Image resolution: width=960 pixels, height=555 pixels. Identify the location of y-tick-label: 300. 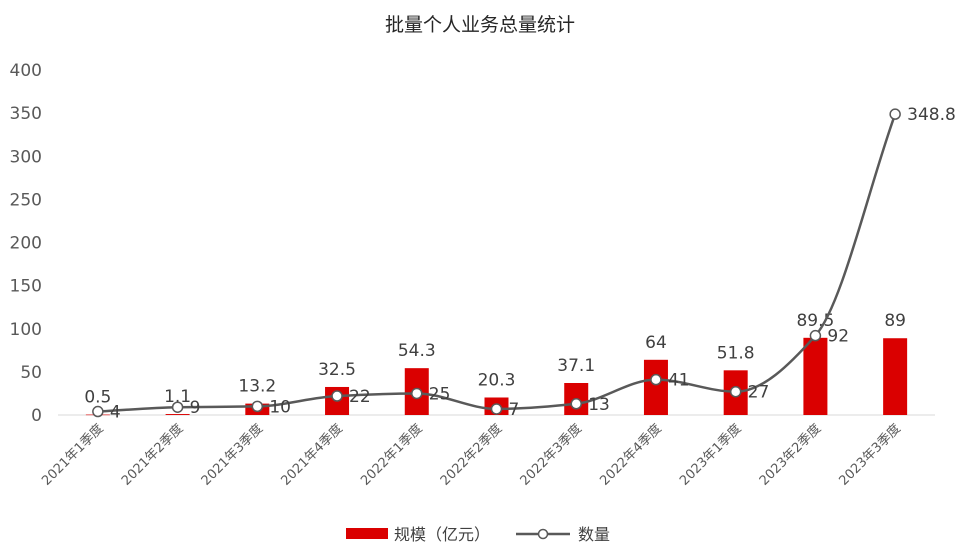
(26, 157).